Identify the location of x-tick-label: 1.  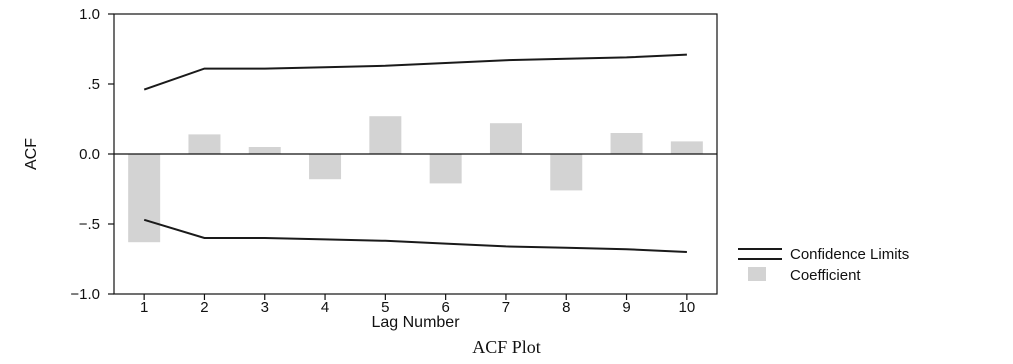
(144, 307).